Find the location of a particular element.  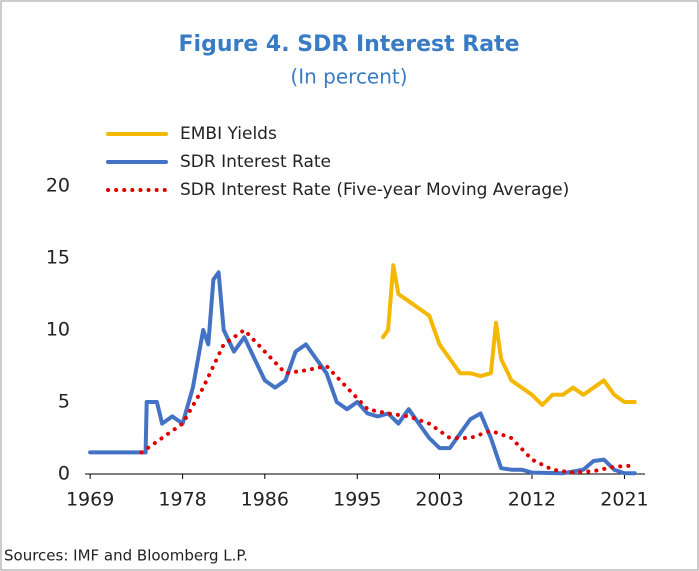

y-tick-label: 5 is located at coordinates (64, 402).